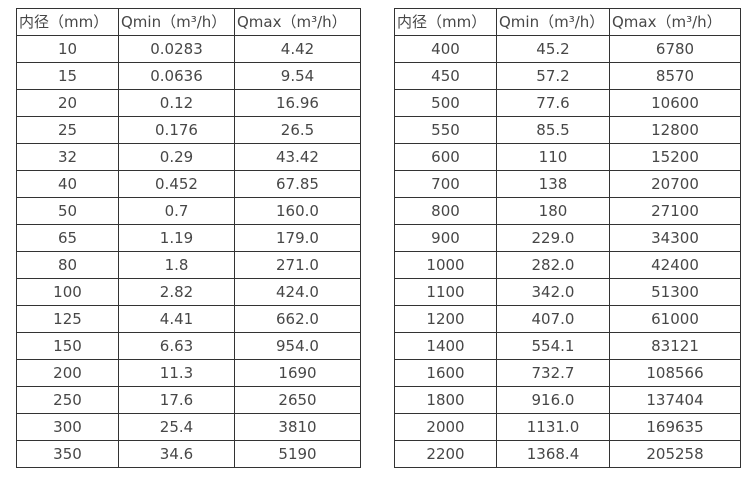 Image resolution: width=750 pixels, height=483 pixels. I want to click on table-row: 300 25.4 3810, so click(188, 427).